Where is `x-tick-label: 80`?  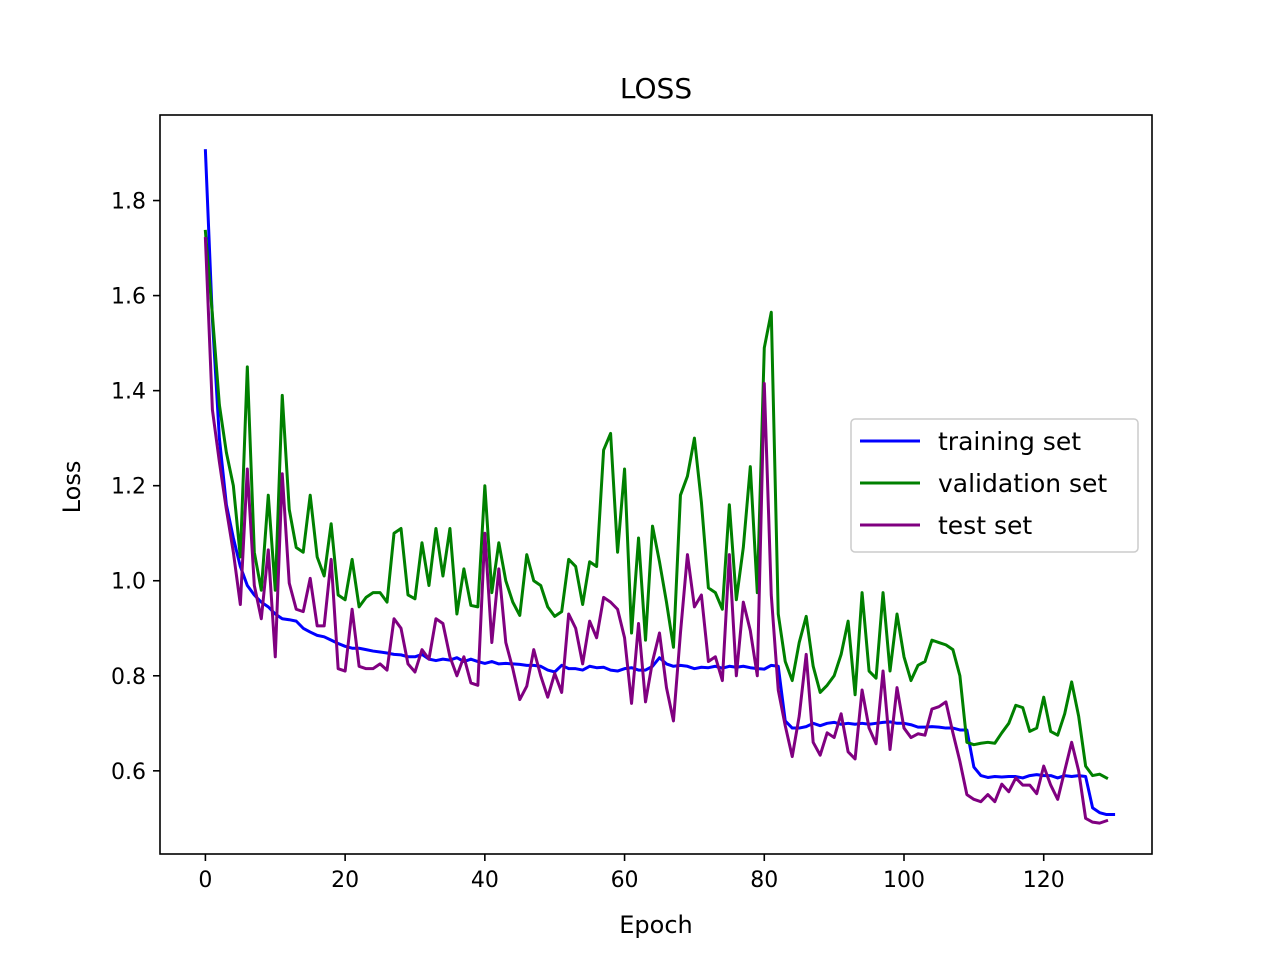 x-tick-label: 80 is located at coordinates (764, 880).